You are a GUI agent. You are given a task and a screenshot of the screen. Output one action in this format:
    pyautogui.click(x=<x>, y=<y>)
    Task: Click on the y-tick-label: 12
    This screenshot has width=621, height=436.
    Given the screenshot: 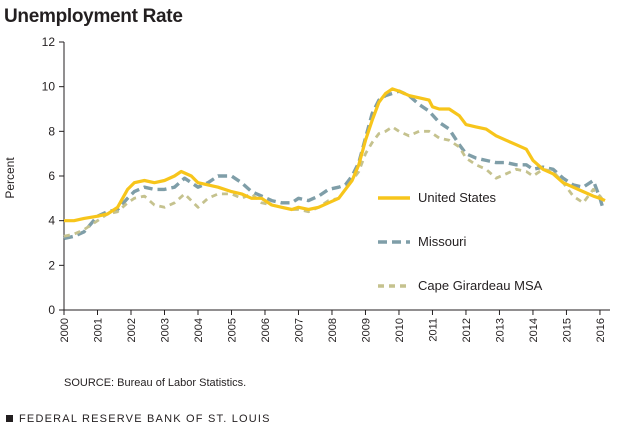 What is the action you would take?
    pyautogui.click(x=49, y=42)
    